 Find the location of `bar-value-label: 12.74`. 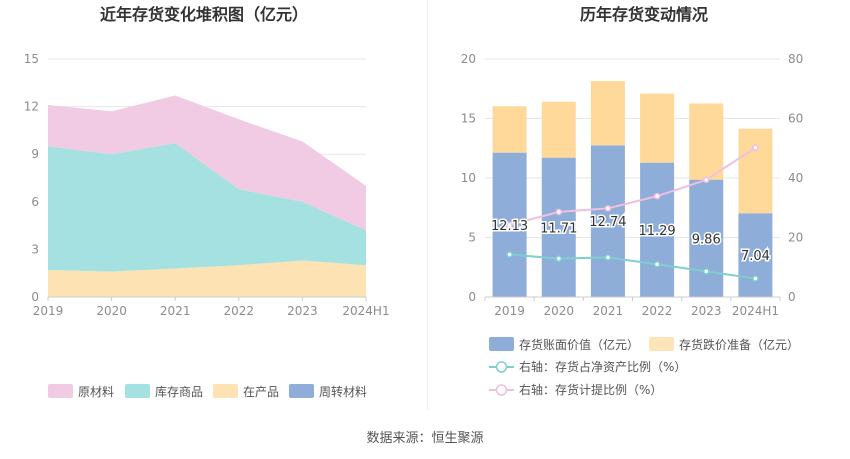

bar-value-label: 12.74 is located at coordinates (607, 222).